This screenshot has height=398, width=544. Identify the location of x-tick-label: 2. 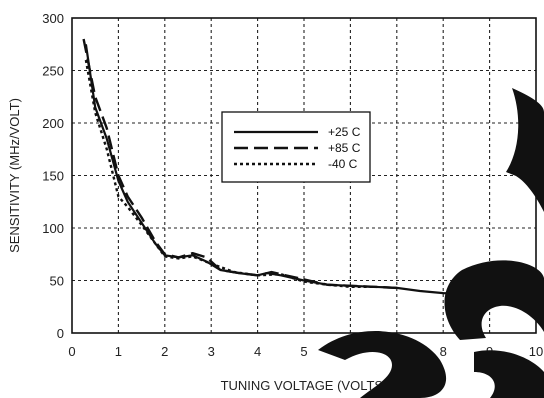
(164, 351).